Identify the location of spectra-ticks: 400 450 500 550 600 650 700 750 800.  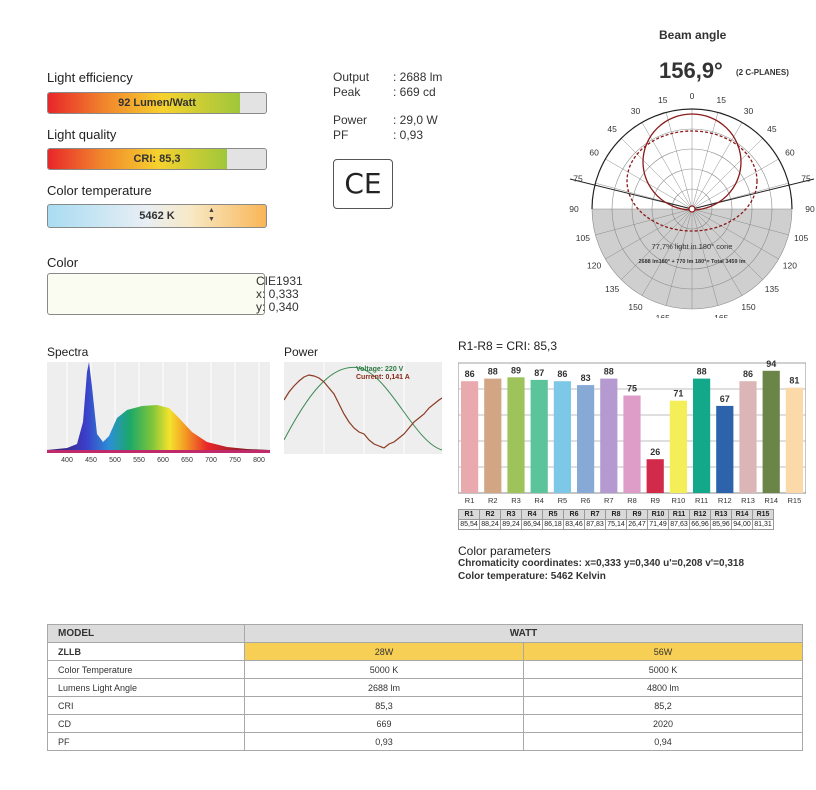
(163, 460).